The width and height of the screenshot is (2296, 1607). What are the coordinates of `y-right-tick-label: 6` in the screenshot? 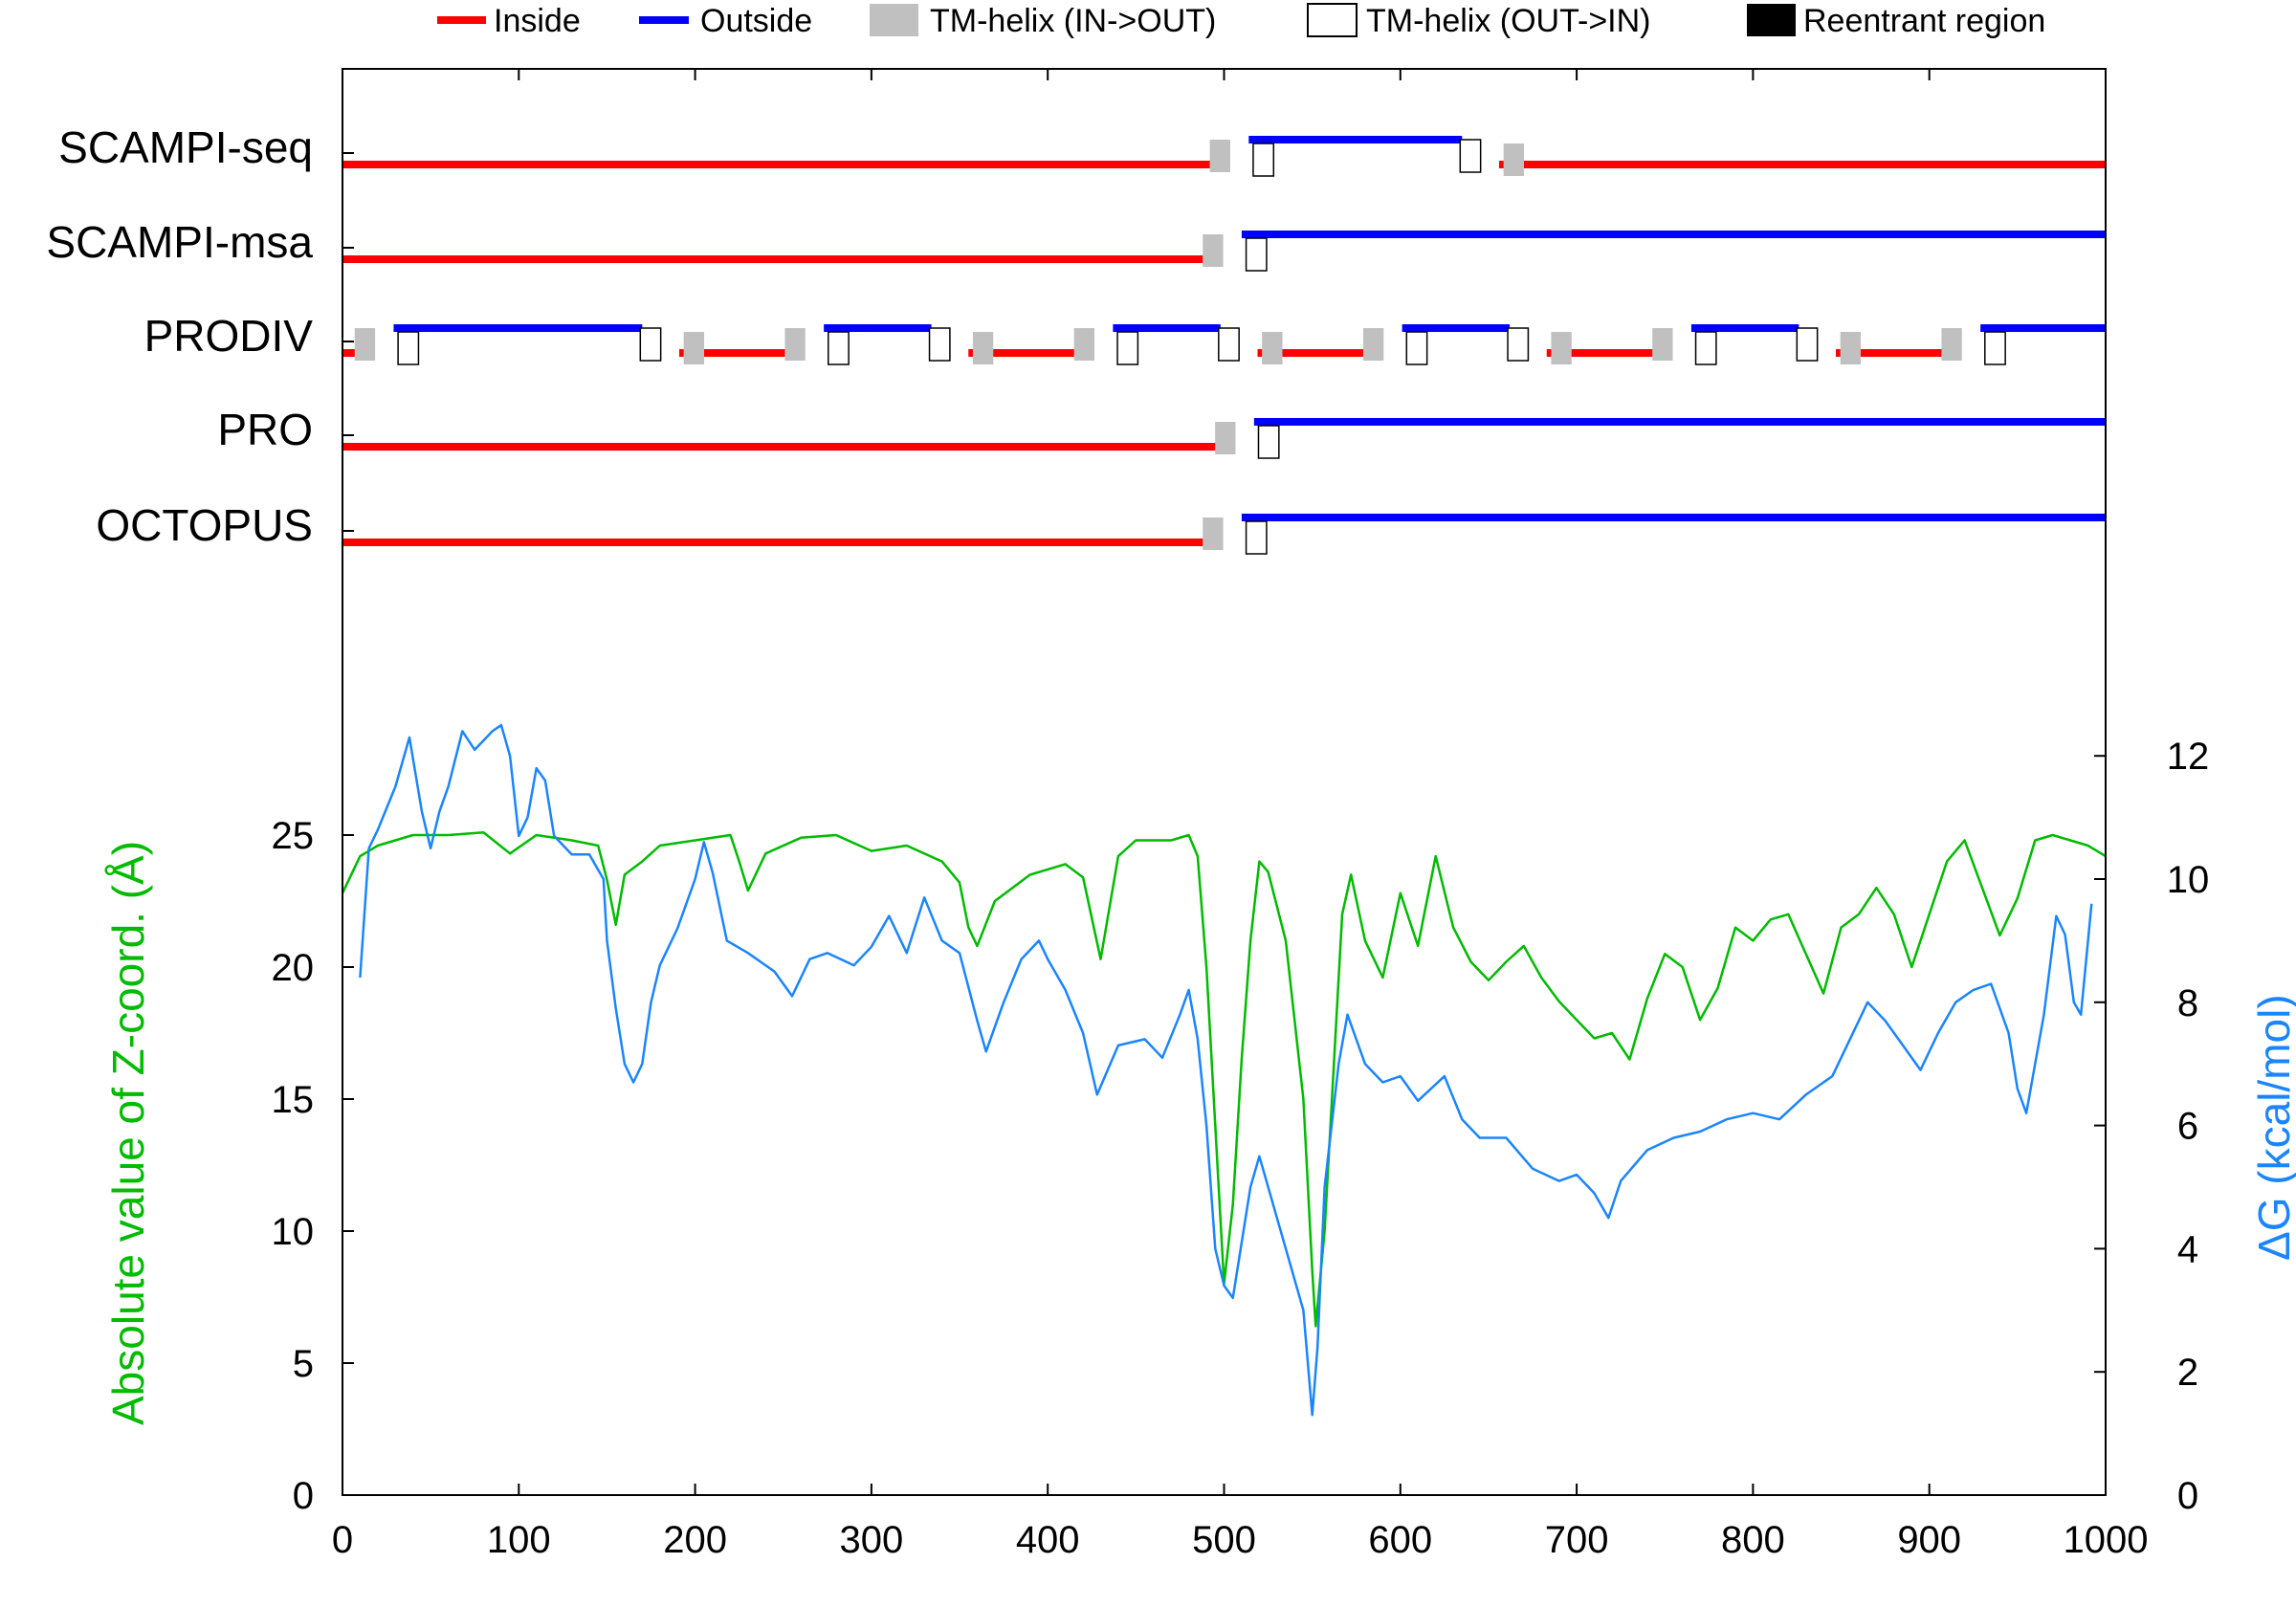 It's located at (2188, 1127).